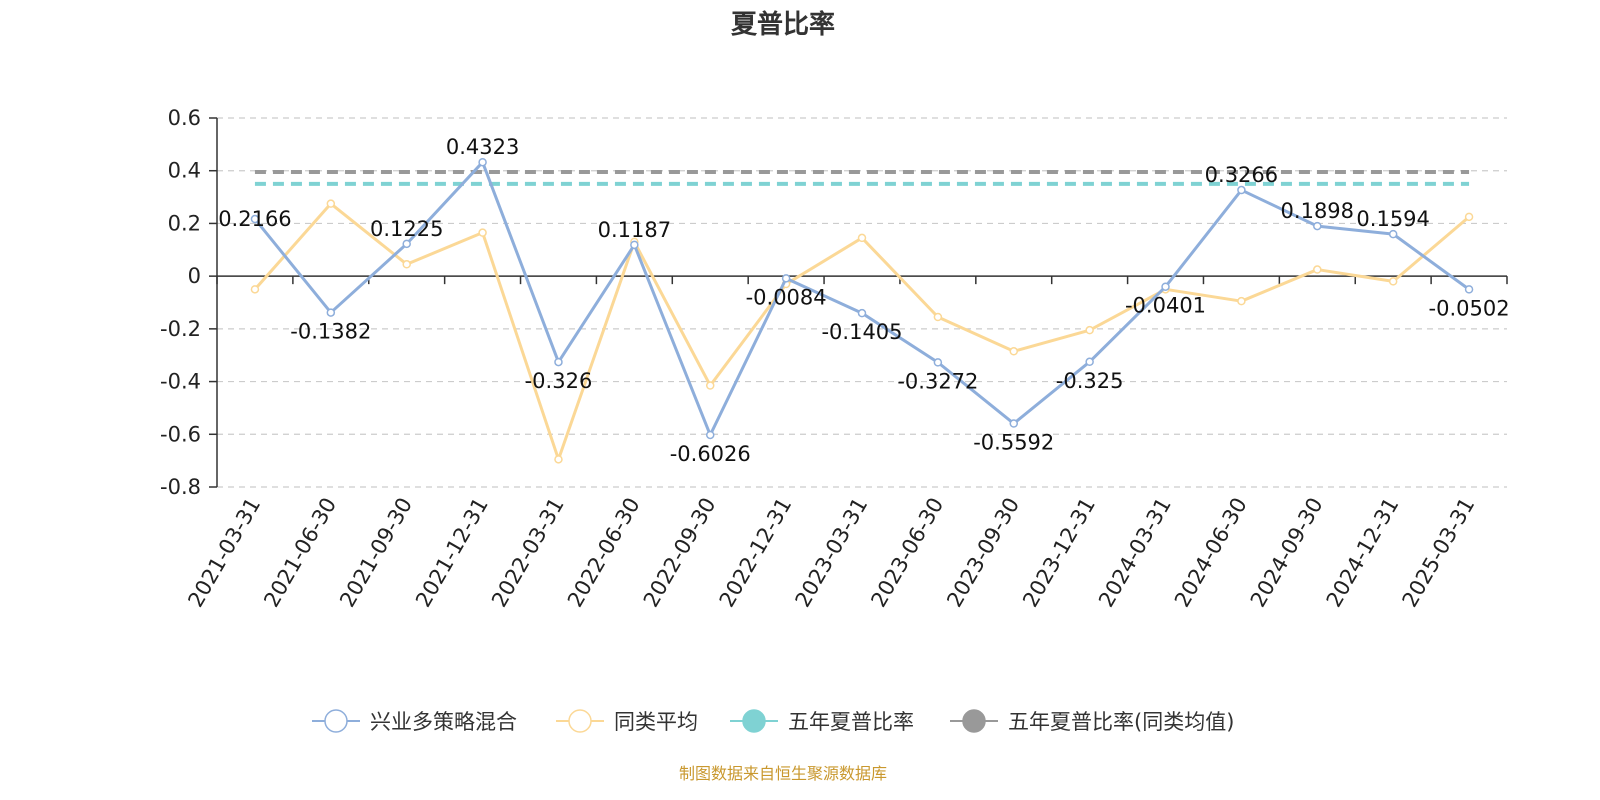 The height and width of the screenshot is (800, 1600). Describe the element at coordinates (180, 434) in the screenshot. I see `y-tick-label: -0.6` at that location.